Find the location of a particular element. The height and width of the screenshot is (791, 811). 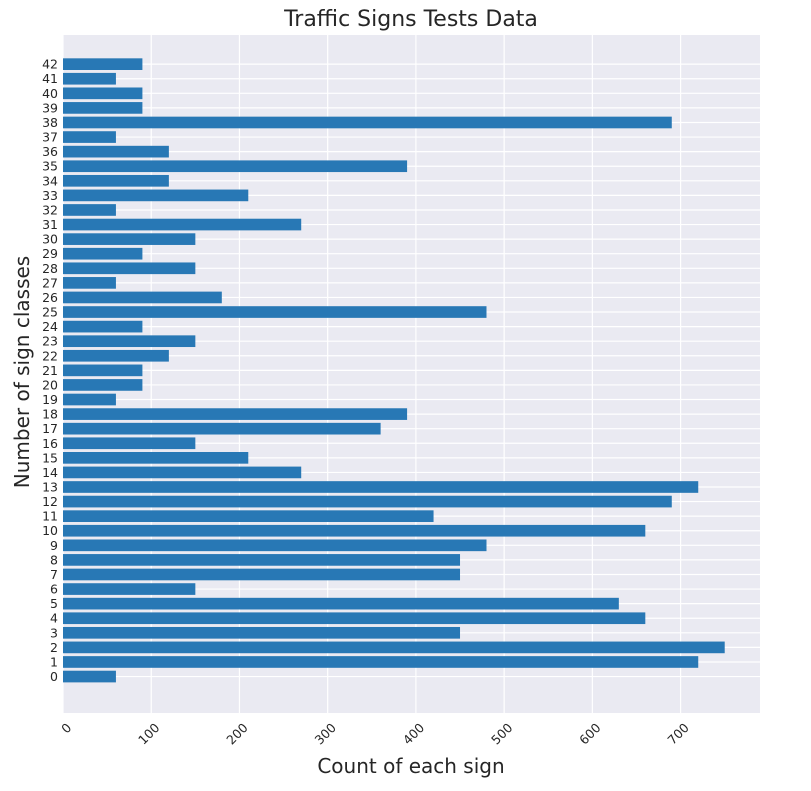

y-tick-label: 4 is located at coordinates (54, 618).